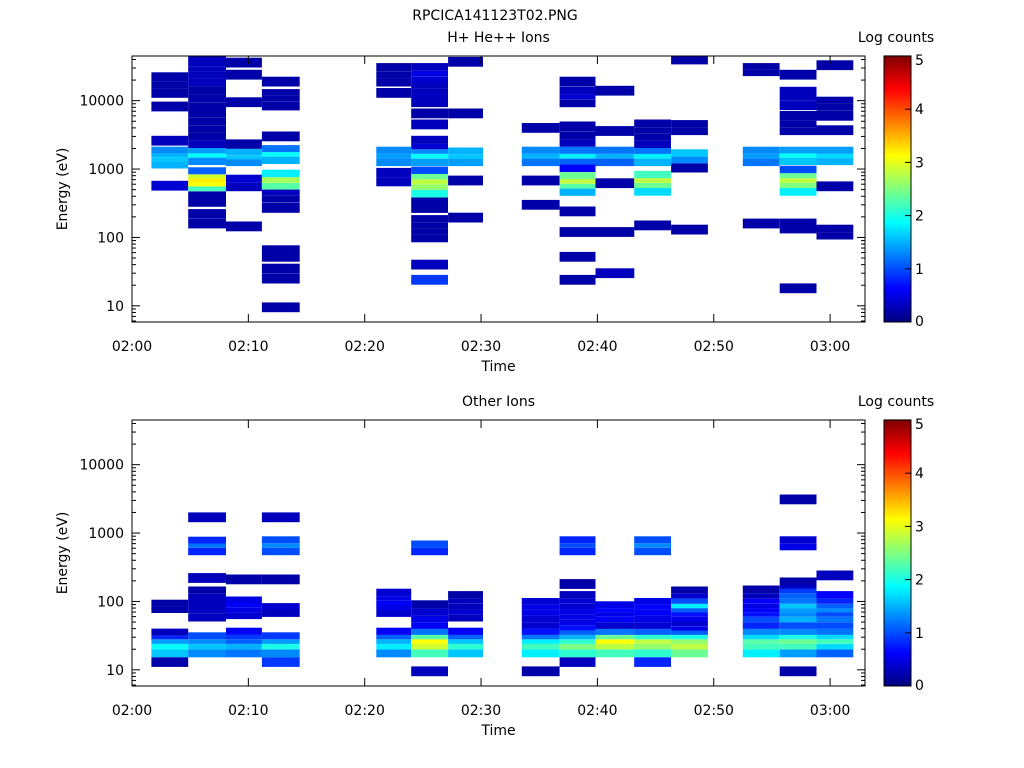  I want to click on colorbar-frame, so click(897, 553).